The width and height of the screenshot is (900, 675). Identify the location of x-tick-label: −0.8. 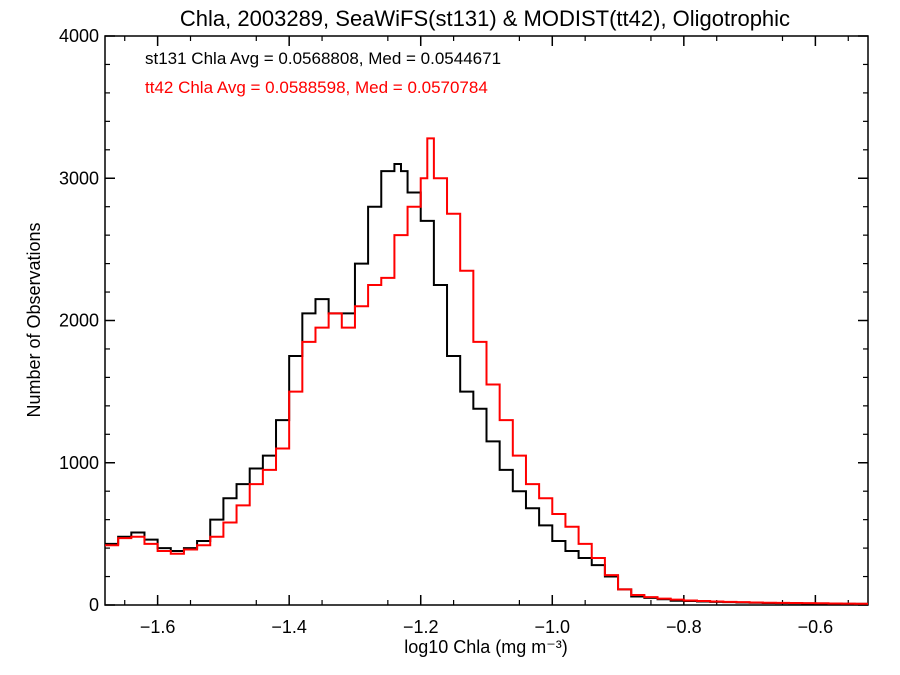
(684, 627).